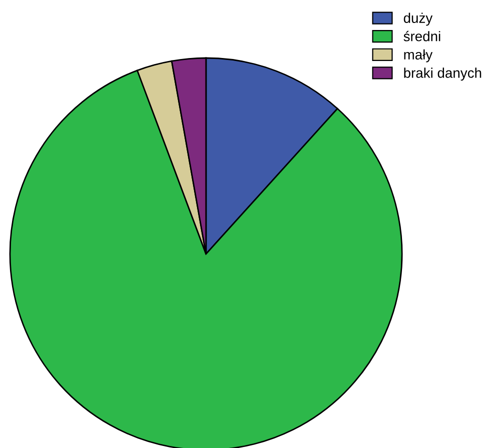 The height and width of the screenshot is (448, 490). What do you see at coordinates (422, 36) in the screenshot?
I see `legend-label: średni` at bounding box center [422, 36].